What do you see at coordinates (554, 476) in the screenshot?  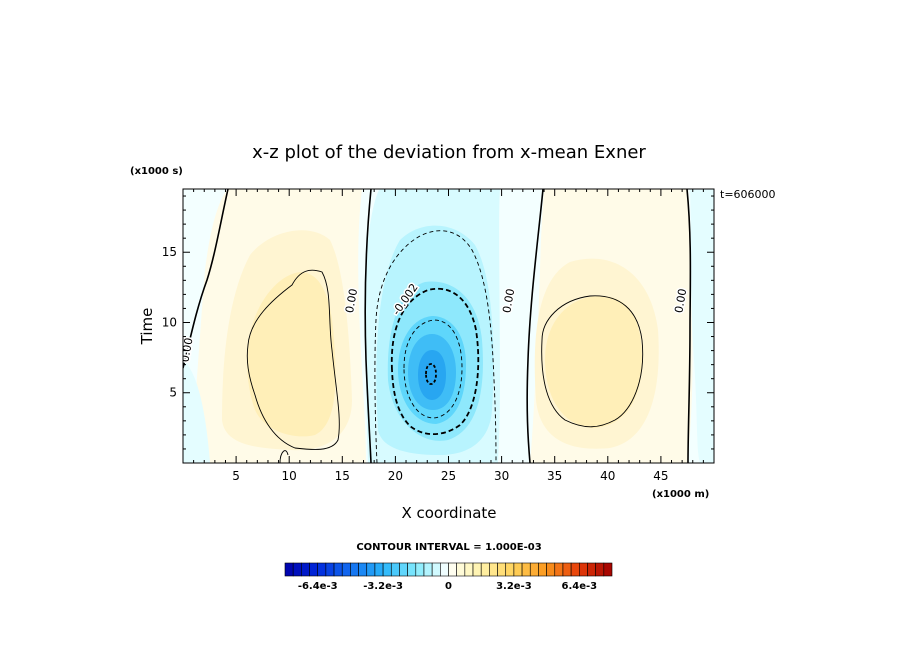 I see `x-tick-label: 35` at bounding box center [554, 476].